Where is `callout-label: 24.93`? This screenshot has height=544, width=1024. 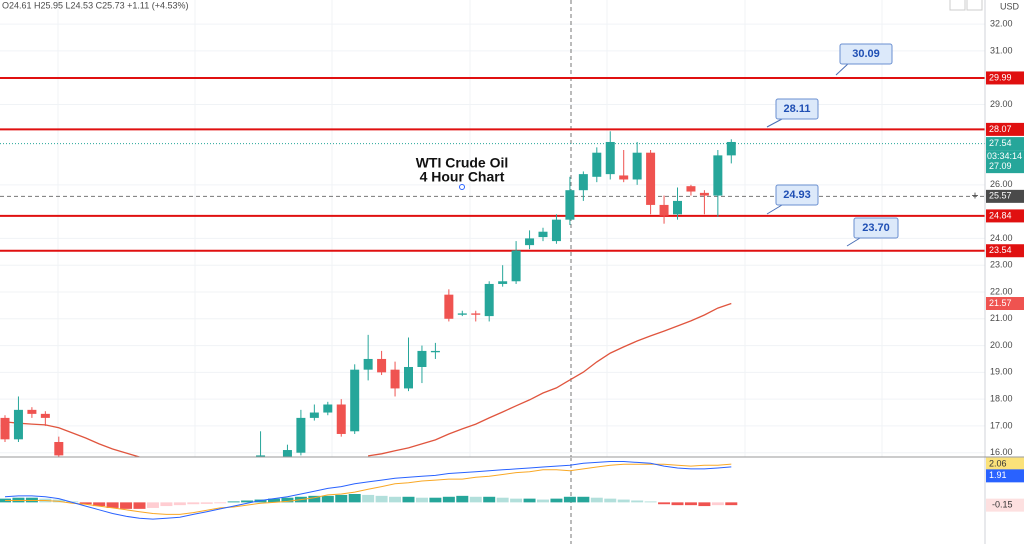 callout-label: 24.93 is located at coordinates (797, 195).